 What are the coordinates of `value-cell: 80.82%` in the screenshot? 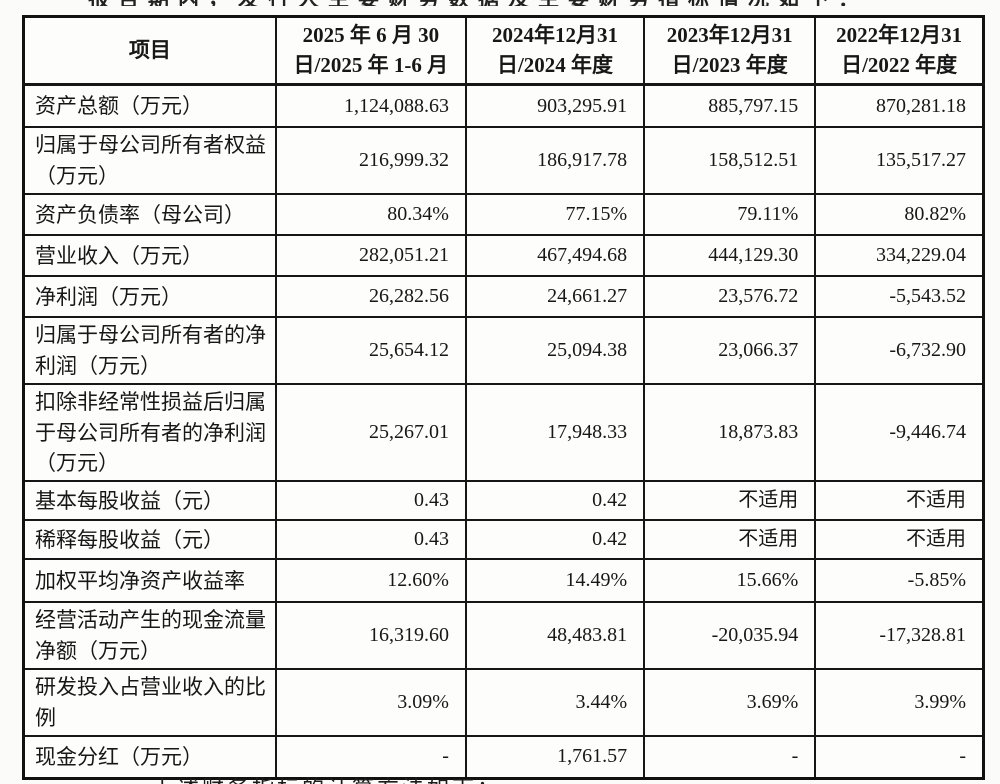 It's located at (899, 215).